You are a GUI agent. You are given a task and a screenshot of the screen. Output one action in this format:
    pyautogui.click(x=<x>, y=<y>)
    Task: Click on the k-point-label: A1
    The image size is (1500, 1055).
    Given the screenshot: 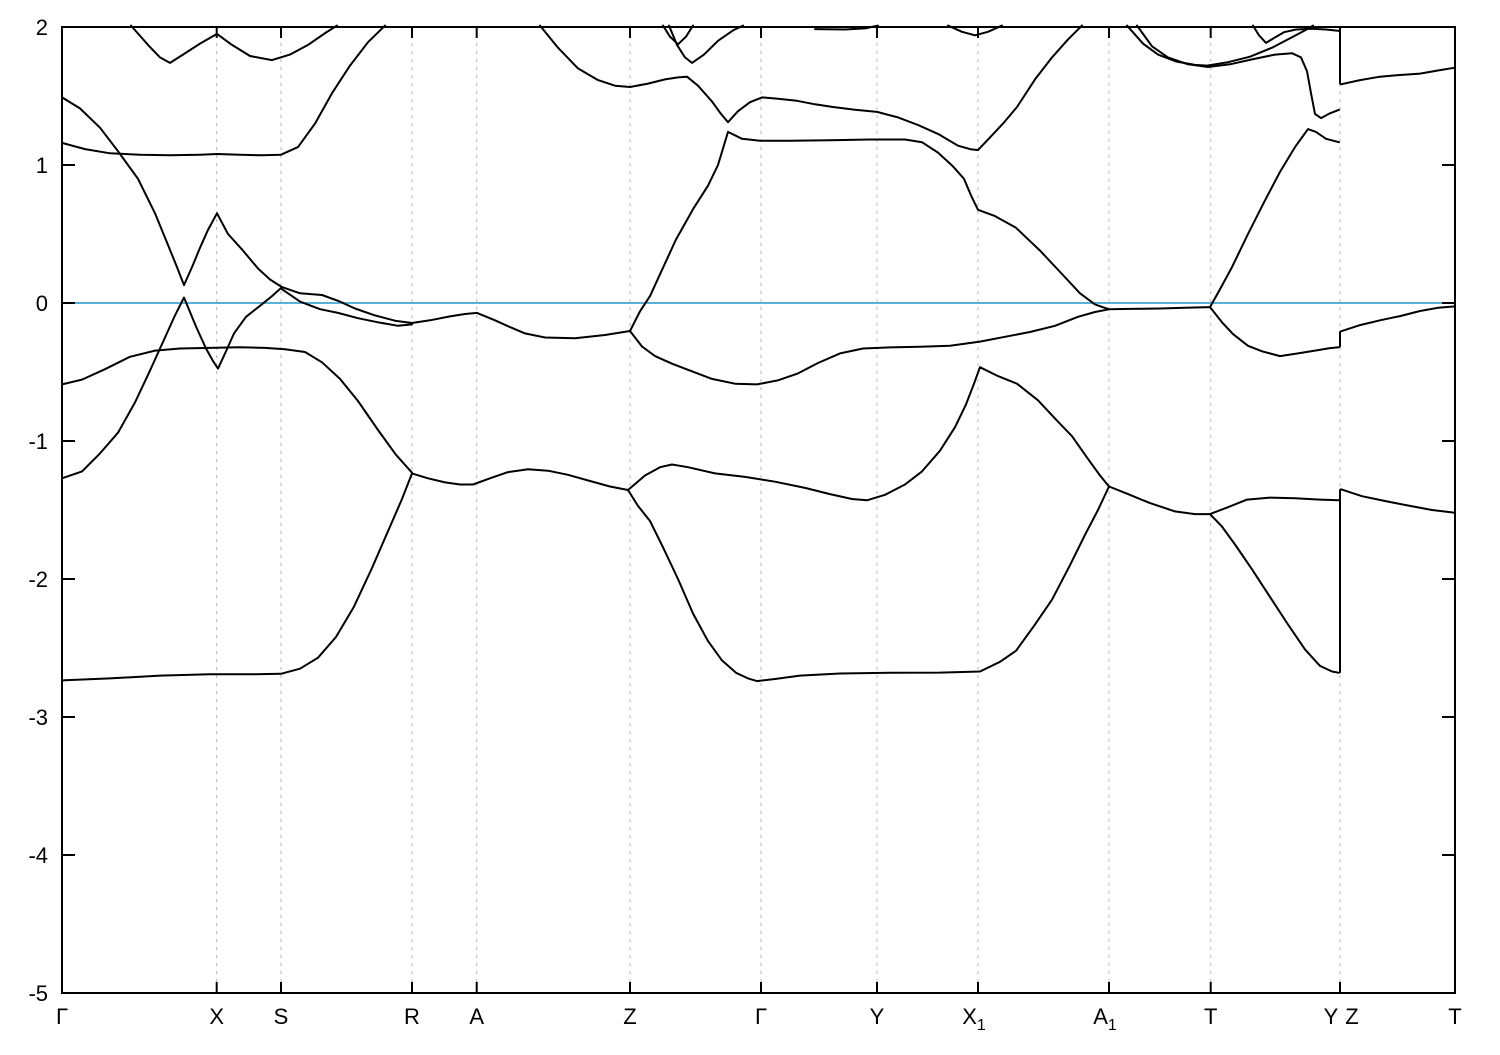 What is the action you would take?
    pyautogui.click(x=1105, y=1019)
    